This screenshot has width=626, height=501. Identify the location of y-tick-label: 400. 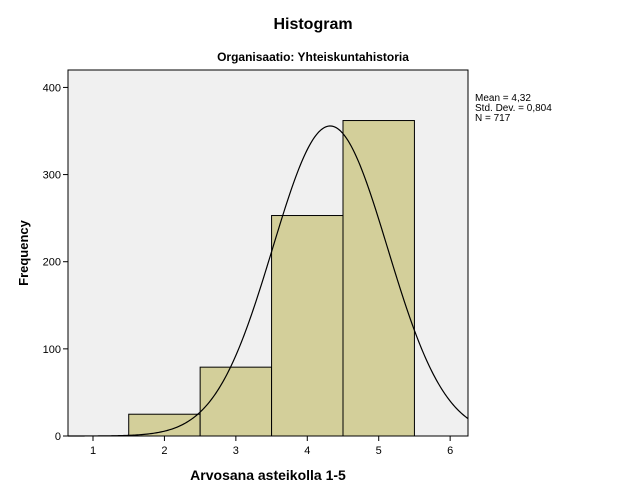
(52, 88).